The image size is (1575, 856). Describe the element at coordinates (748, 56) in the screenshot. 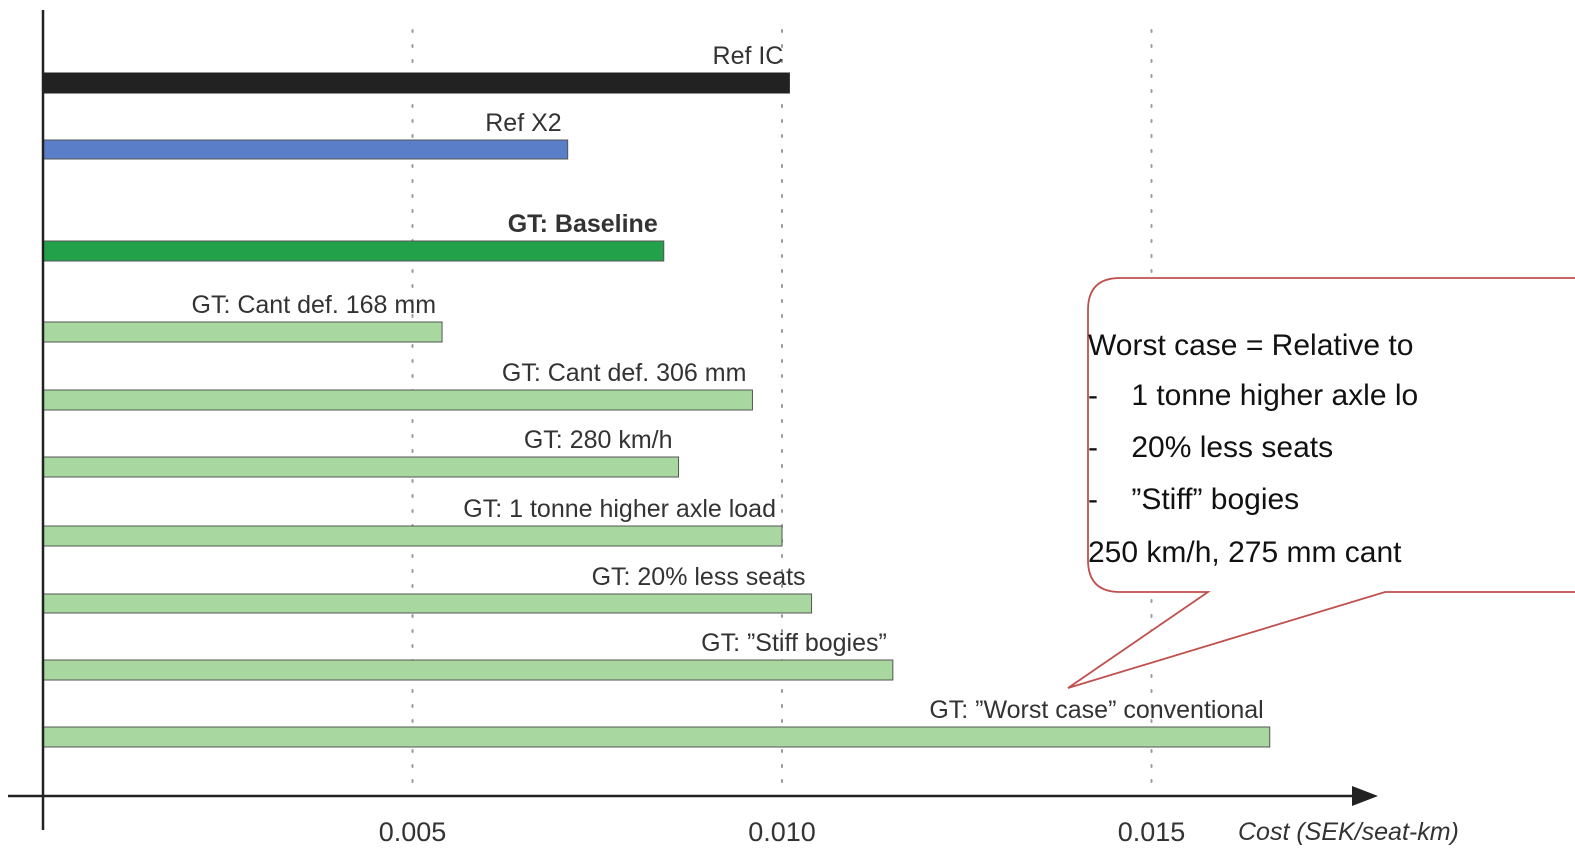

I see `bar-label-0: Ref IC` at that location.